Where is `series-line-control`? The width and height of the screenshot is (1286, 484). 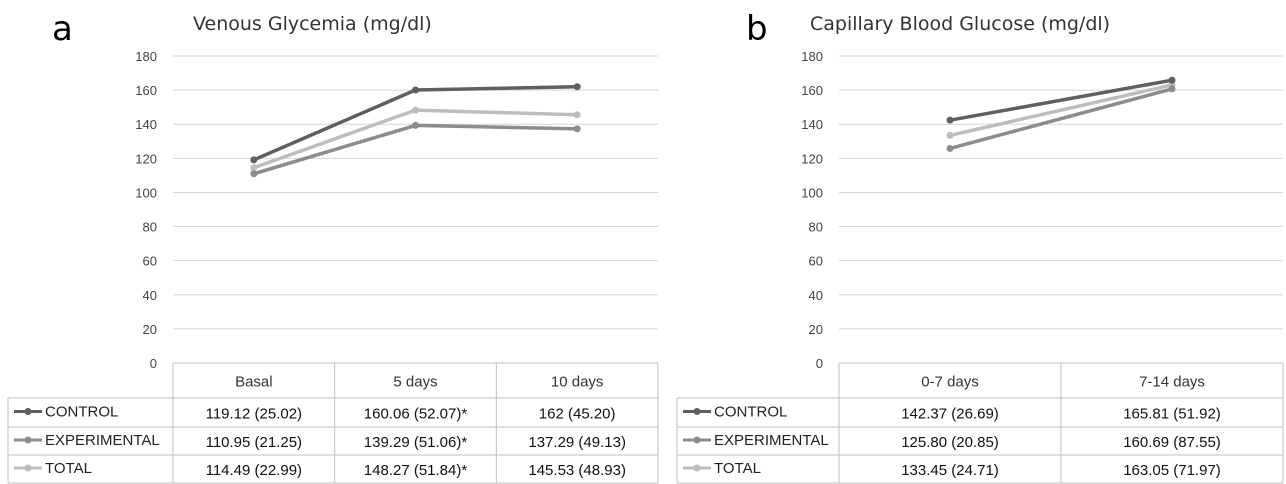 series-line-control is located at coordinates (1061, 100).